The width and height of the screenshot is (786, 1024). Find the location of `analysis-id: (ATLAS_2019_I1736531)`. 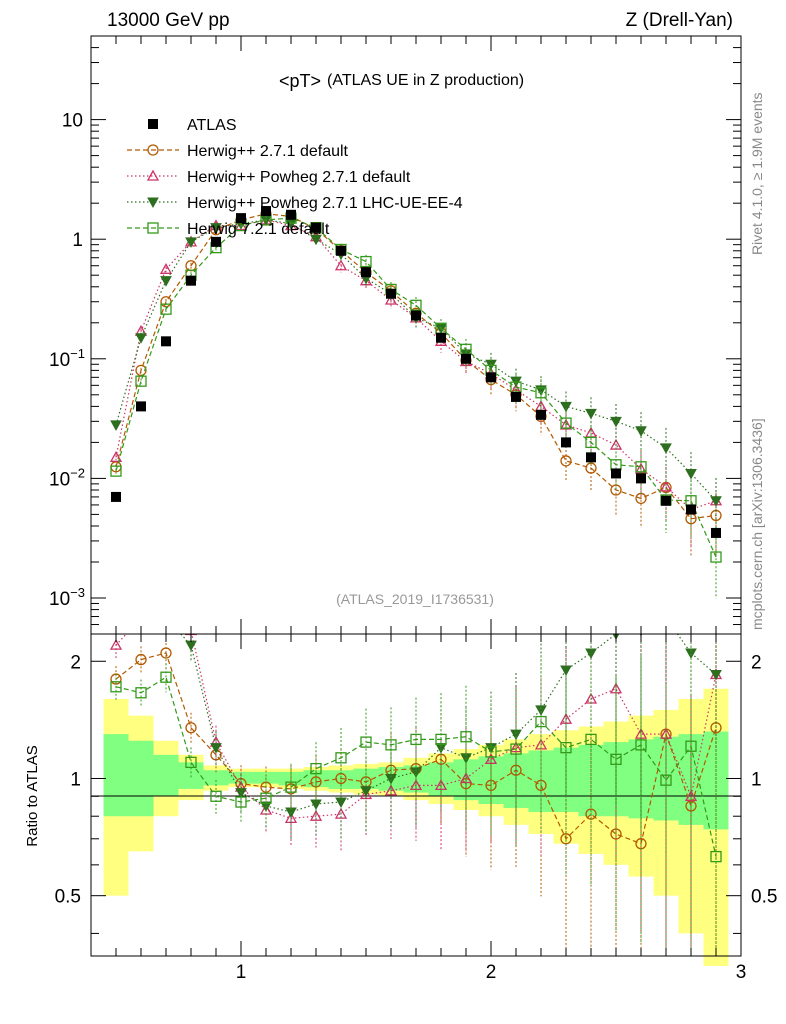

analysis-id: (ATLAS_2019_I1736531) is located at coordinates (415, 599).